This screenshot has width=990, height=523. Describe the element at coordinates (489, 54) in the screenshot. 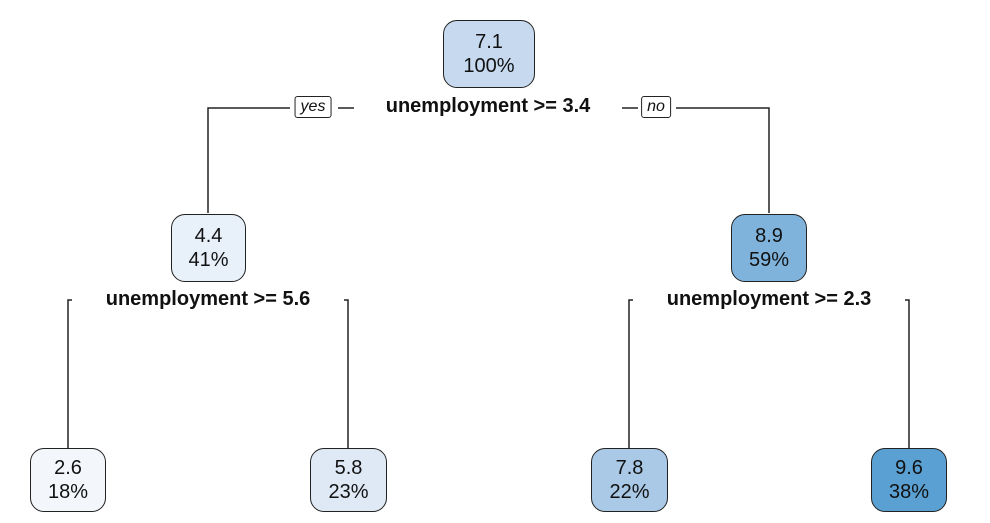

I see `node-root: 7.1 100%` at that location.